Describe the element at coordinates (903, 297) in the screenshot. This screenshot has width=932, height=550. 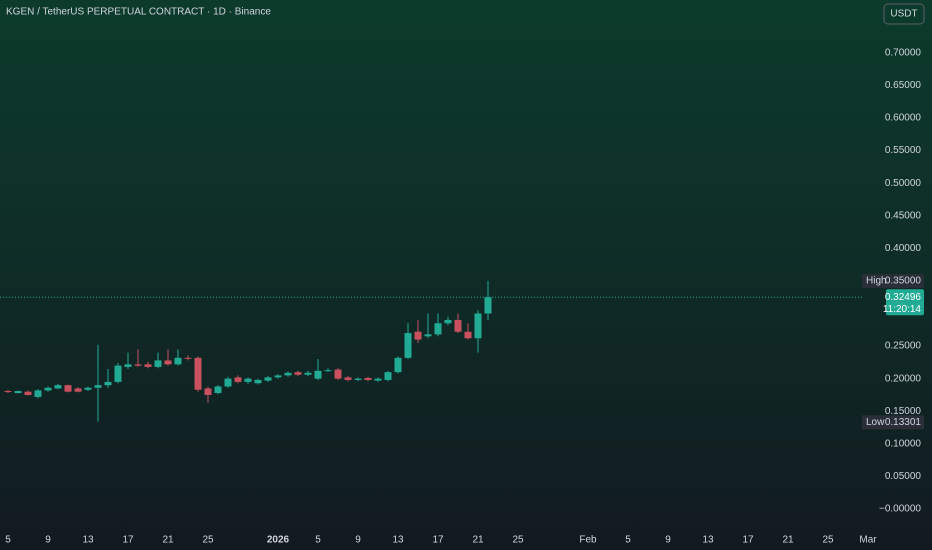
I see `last-price-value: 0.32496` at that location.